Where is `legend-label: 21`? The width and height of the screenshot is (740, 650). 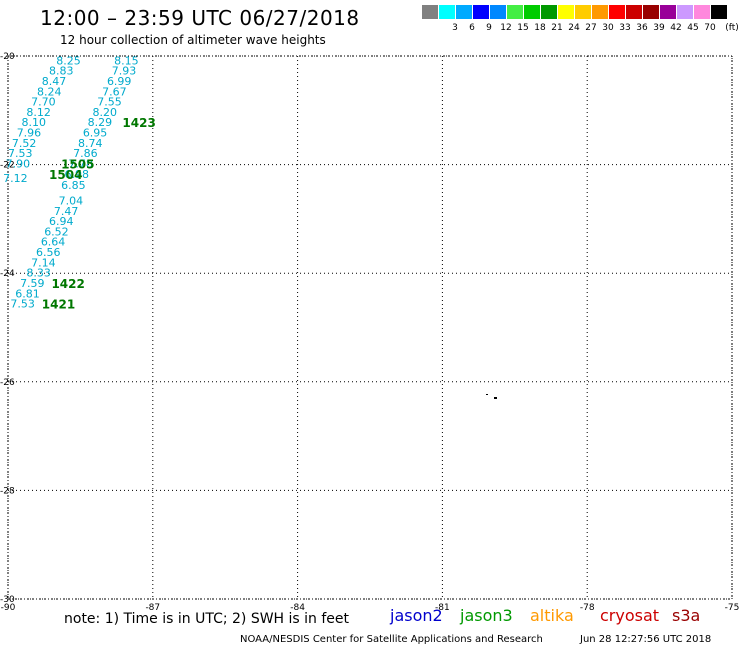 legend-label: 21 is located at coordinates (557, 28).